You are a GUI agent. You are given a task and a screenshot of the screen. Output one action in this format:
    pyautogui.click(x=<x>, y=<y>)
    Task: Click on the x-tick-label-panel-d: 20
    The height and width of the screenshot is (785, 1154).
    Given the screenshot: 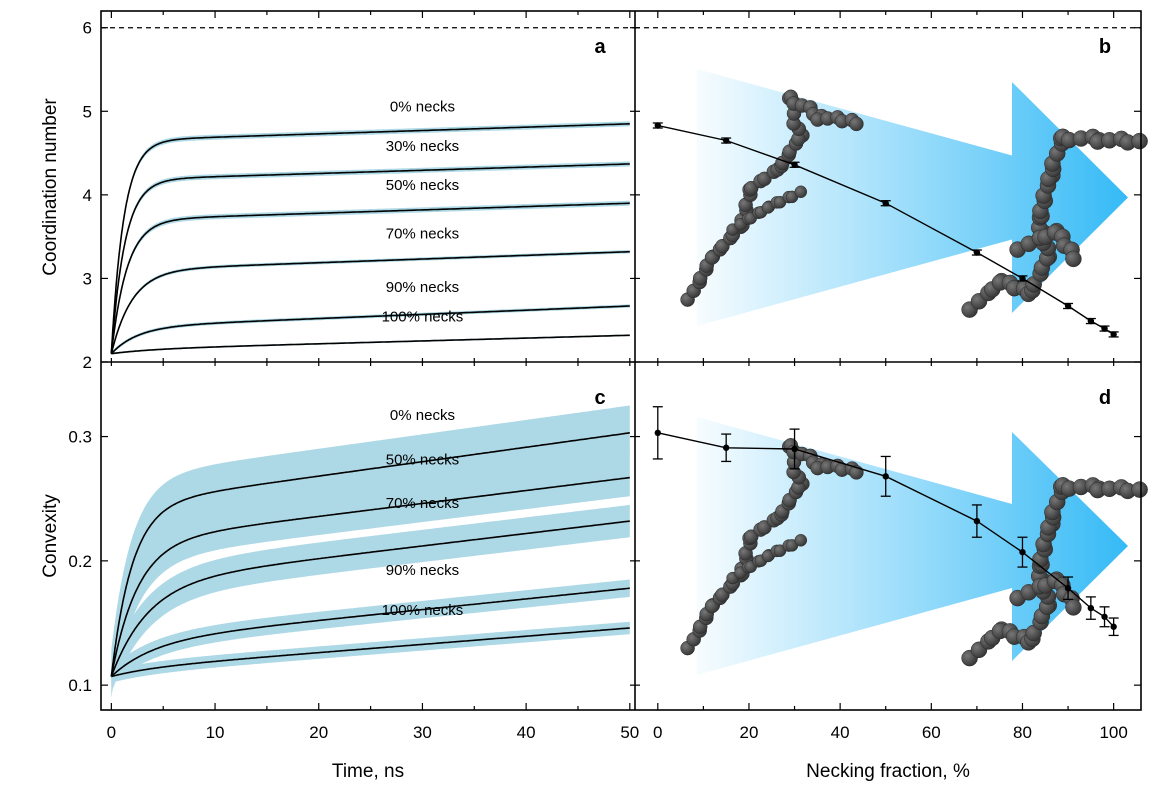 What is the action you would take?
    pyautogui.click(x=749, y=732)
    